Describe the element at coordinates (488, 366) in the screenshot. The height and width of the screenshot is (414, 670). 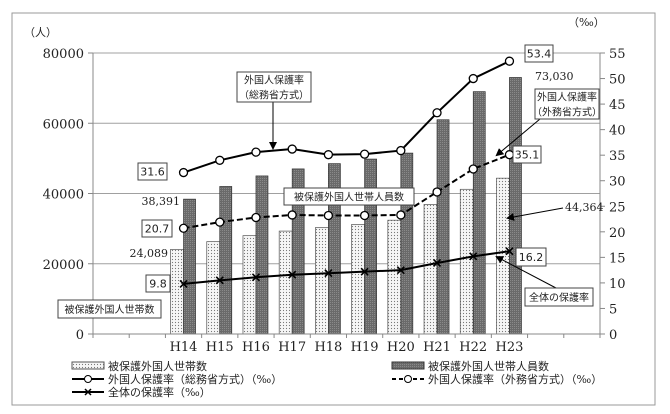
I see `legend-label: 被保護外国人世帯人員数` at that location.